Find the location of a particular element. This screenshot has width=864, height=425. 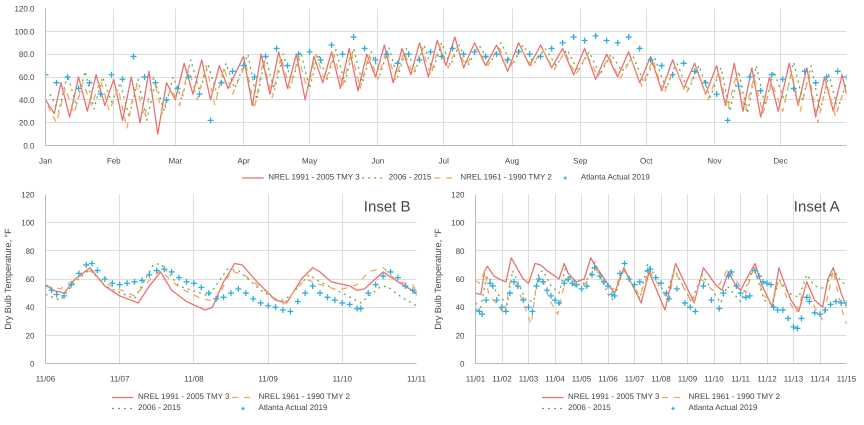

x-tick-label: May is located at coordinates (310, 161).